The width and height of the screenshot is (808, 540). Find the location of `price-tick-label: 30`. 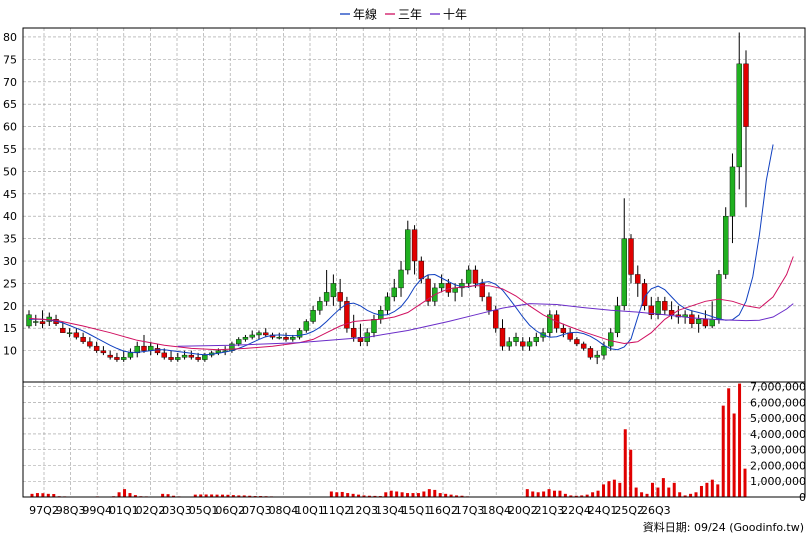

price-tick-label: 30 is located at coordinates (10, 261).